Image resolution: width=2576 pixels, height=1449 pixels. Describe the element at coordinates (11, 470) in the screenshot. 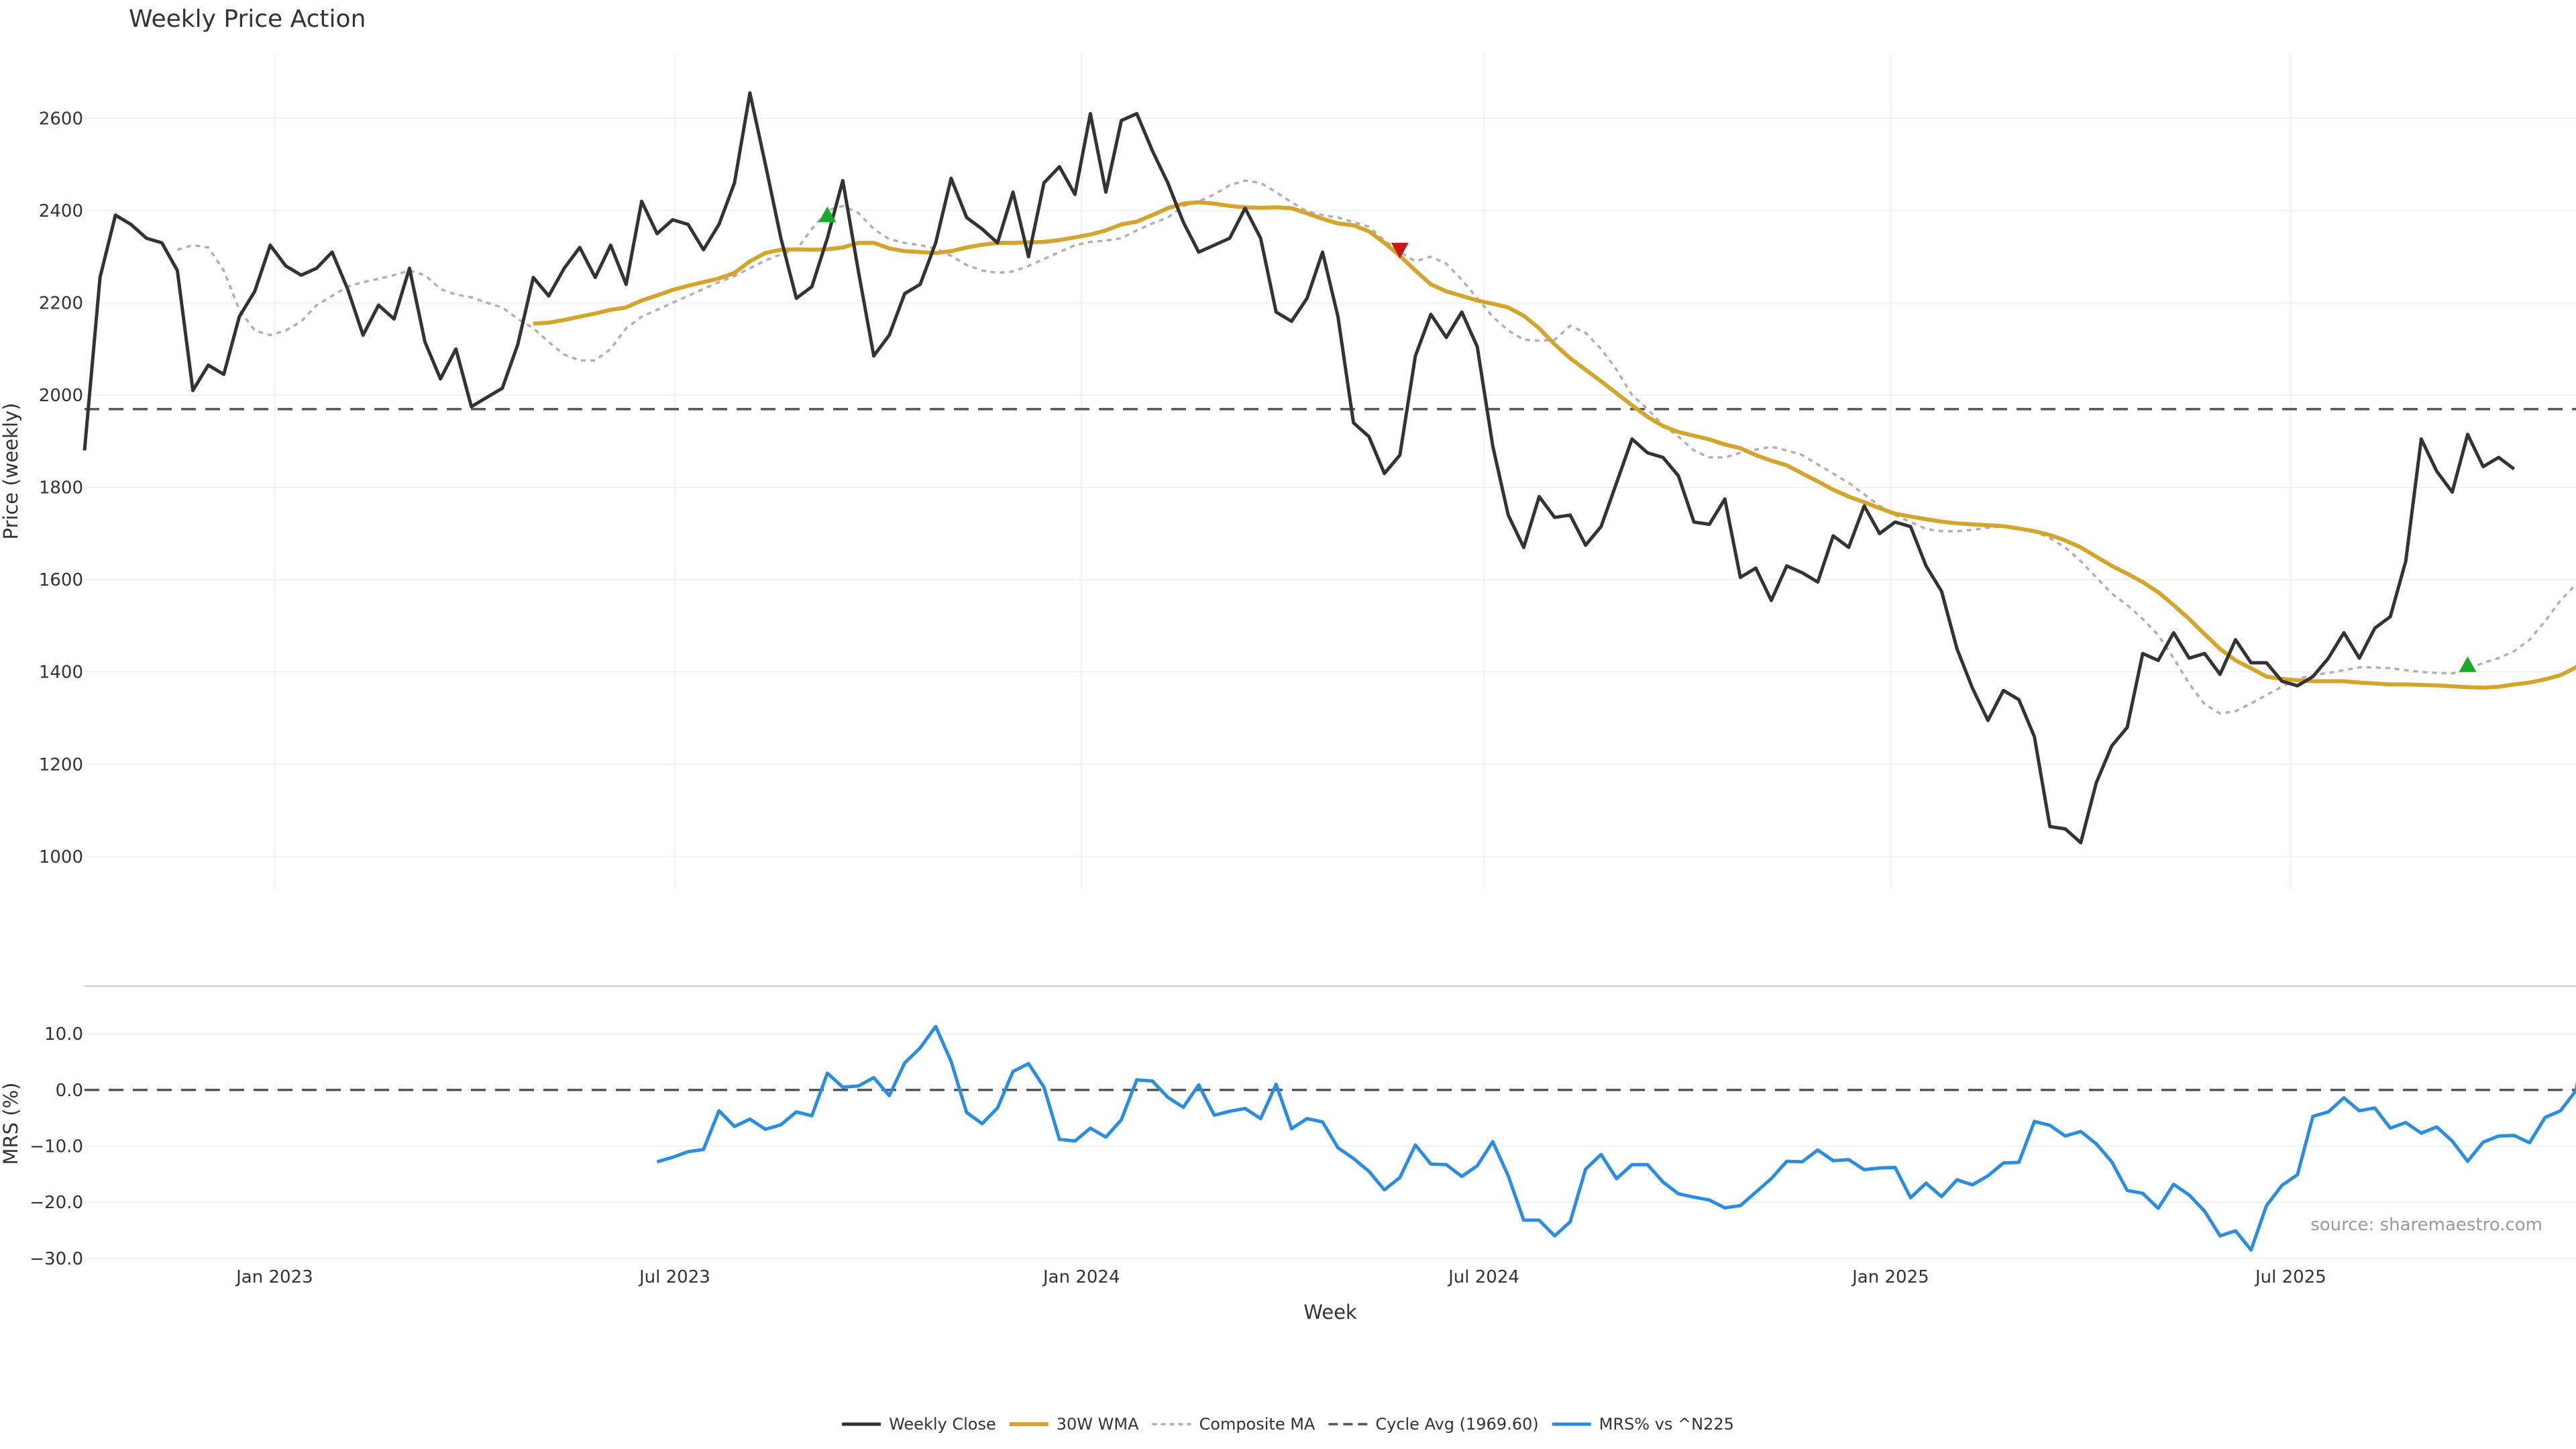

I see `price-y-axis-label: Price (weekly)` at that location.